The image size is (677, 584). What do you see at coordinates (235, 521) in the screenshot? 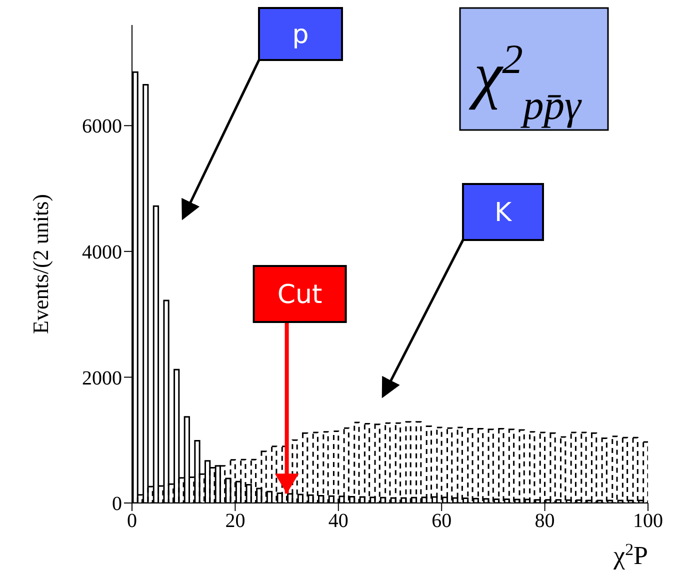
I see `x-tick-label: 20` at bounding box center [235, 521].